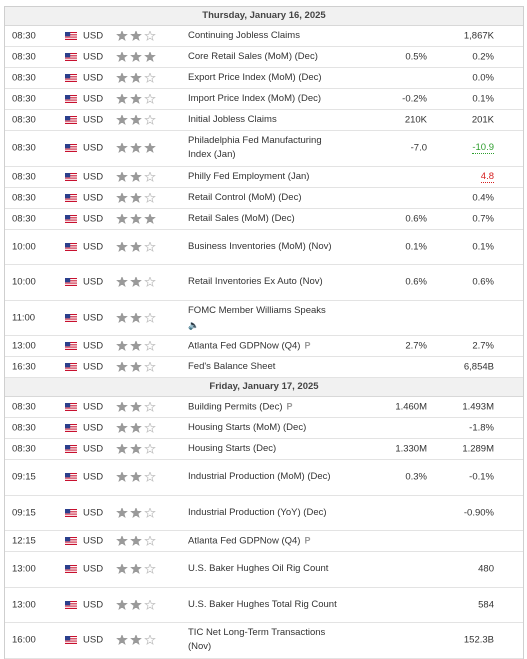  I want to click on event-name: Initial Jobless Claims, so click(263, 120).